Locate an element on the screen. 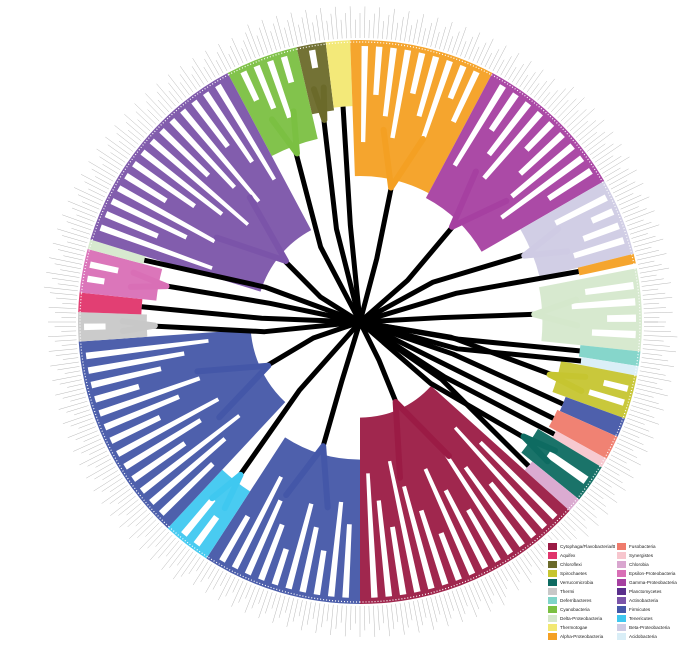 Image resolution: width=689 pixels, height=652 pixels. legend-item: Thermi is located at coordinates (581, 591).